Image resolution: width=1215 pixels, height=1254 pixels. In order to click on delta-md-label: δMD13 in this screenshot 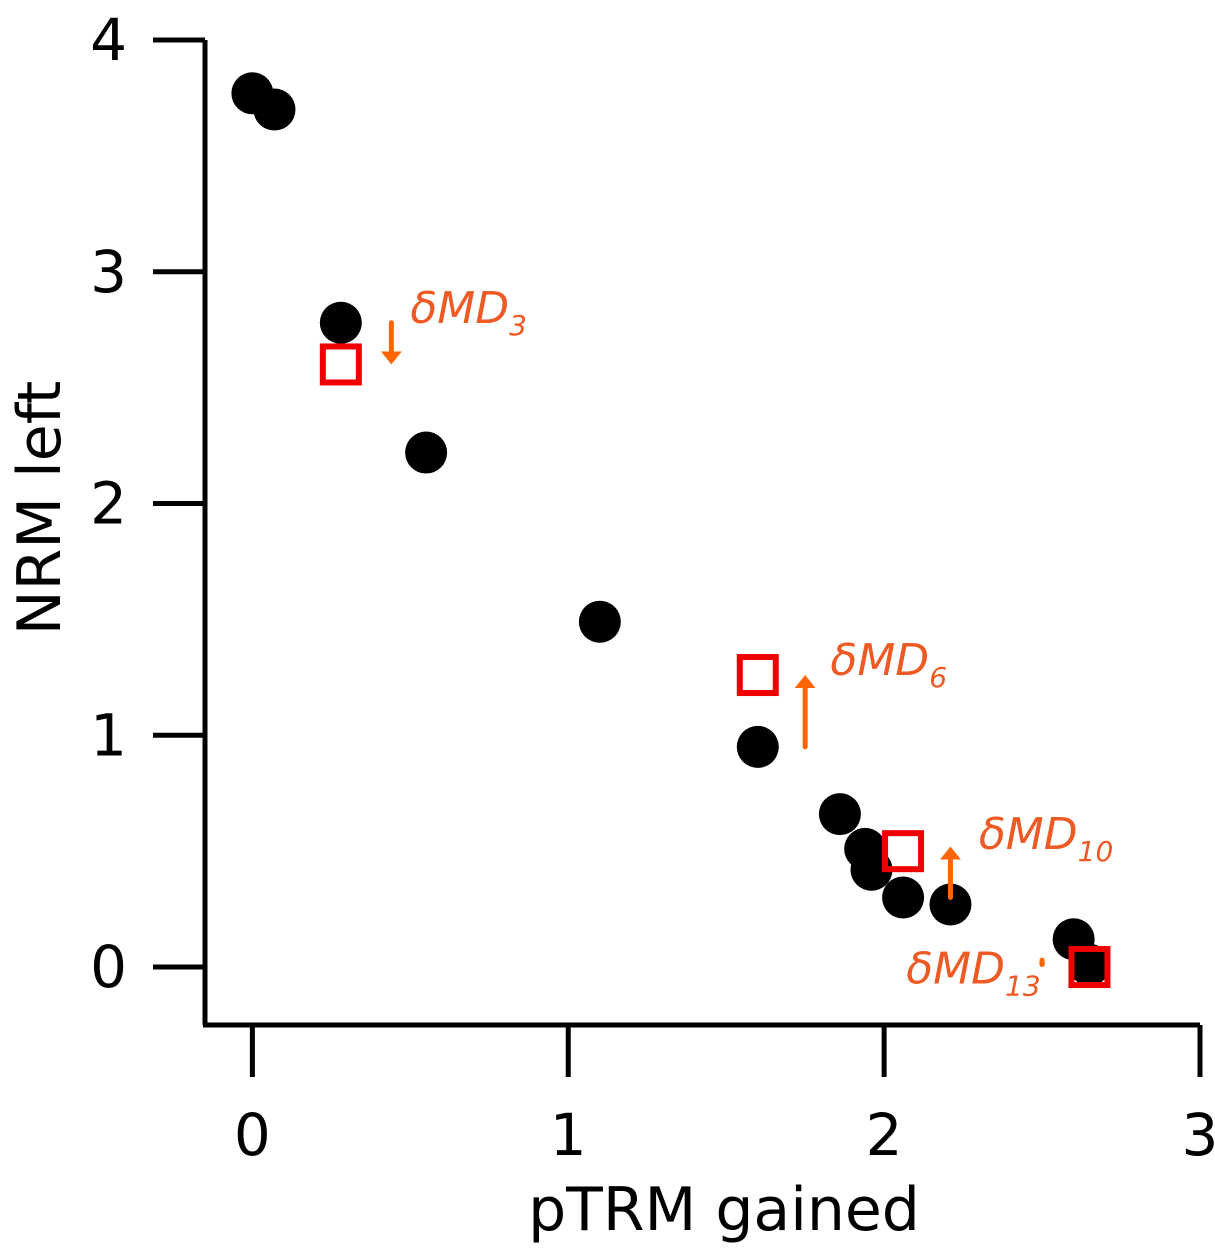, I will do `click(973, 972)`.